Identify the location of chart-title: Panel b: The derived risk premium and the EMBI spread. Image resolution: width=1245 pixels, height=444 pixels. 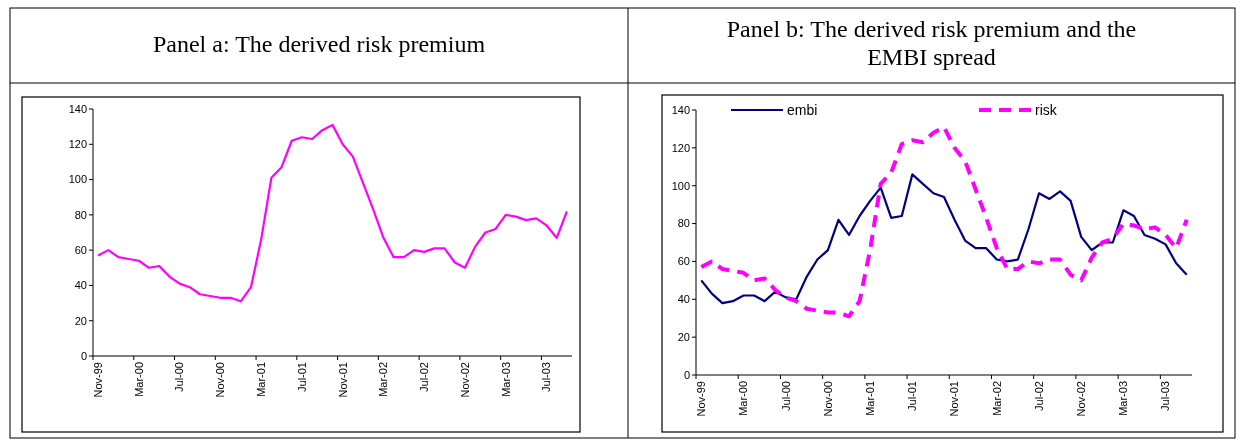
(931, 43).